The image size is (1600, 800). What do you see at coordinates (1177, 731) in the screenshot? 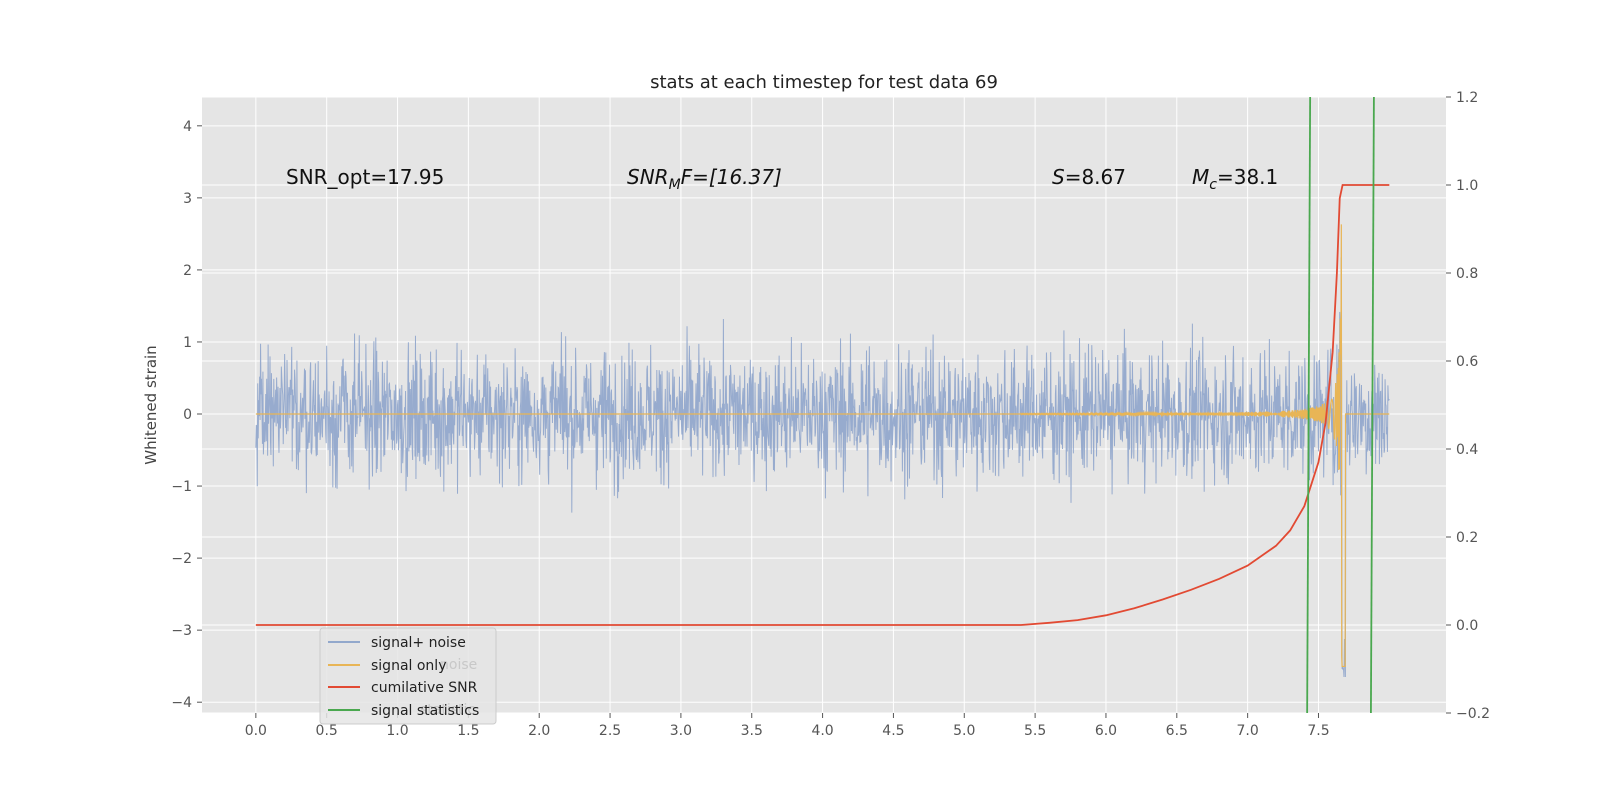
I see `x-tick-label: 6.5` at bounding box center [1177, 731].